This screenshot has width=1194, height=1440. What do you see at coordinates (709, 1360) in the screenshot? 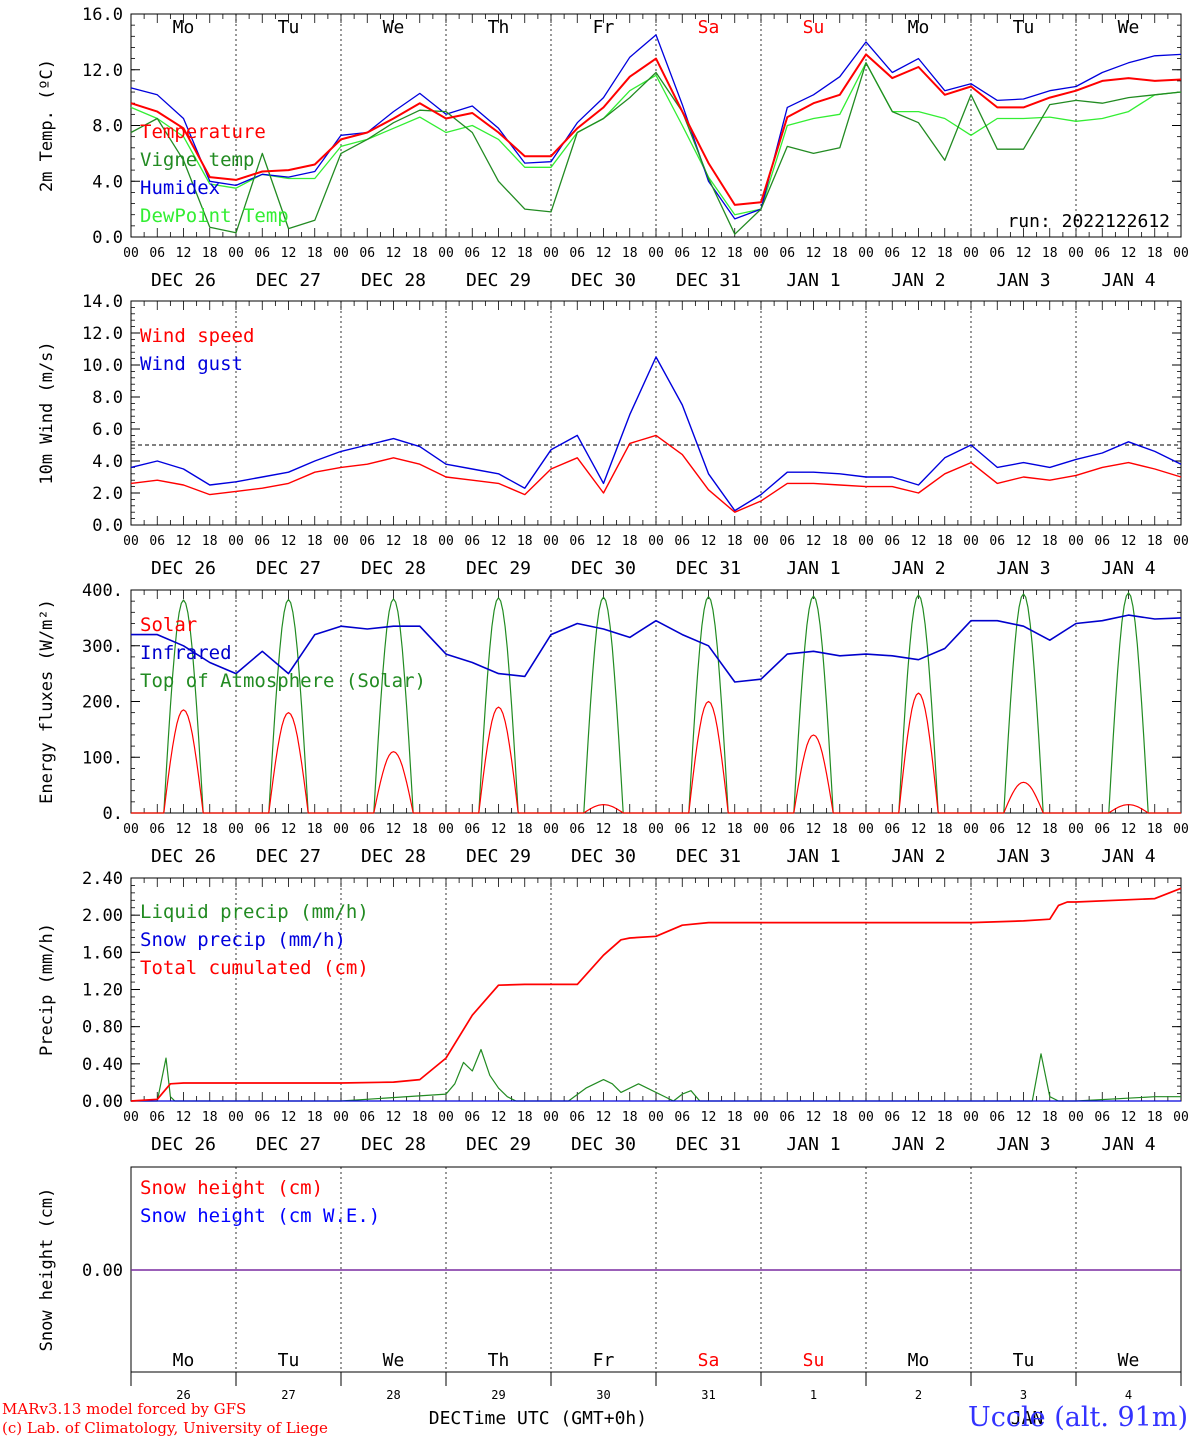
I see `weekday-label: Sa` at bounding box center [709, 1360].